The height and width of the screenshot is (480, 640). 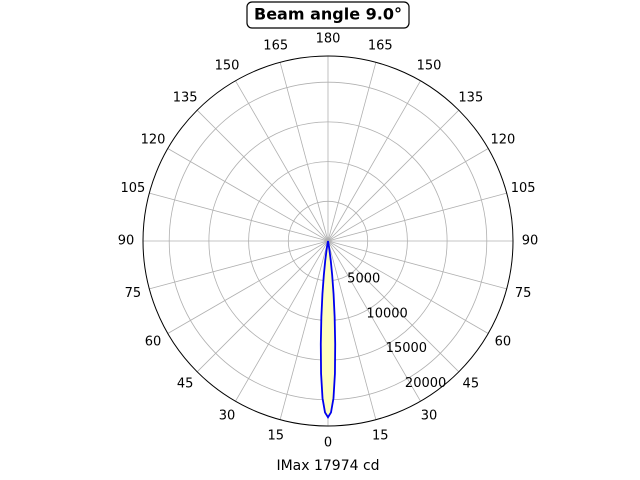 I want to click on radial-tick-label: 5000, so click(x=363, y=279).